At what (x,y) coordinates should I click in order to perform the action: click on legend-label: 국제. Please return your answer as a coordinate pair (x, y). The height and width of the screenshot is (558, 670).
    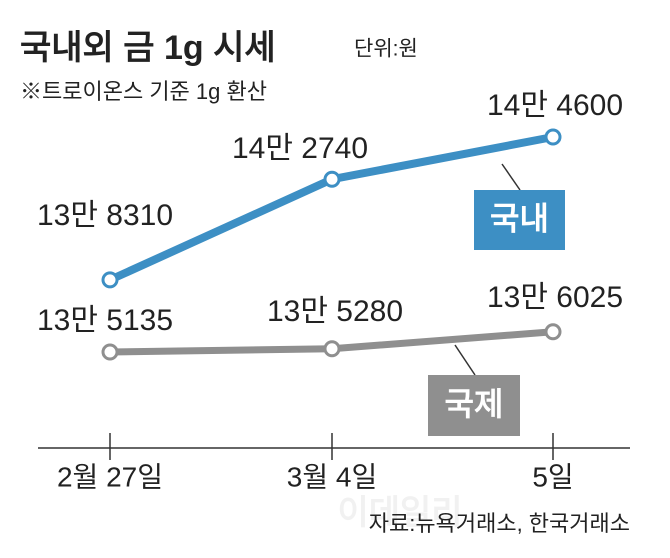
    Looking at the image, I should click on (474, 404).